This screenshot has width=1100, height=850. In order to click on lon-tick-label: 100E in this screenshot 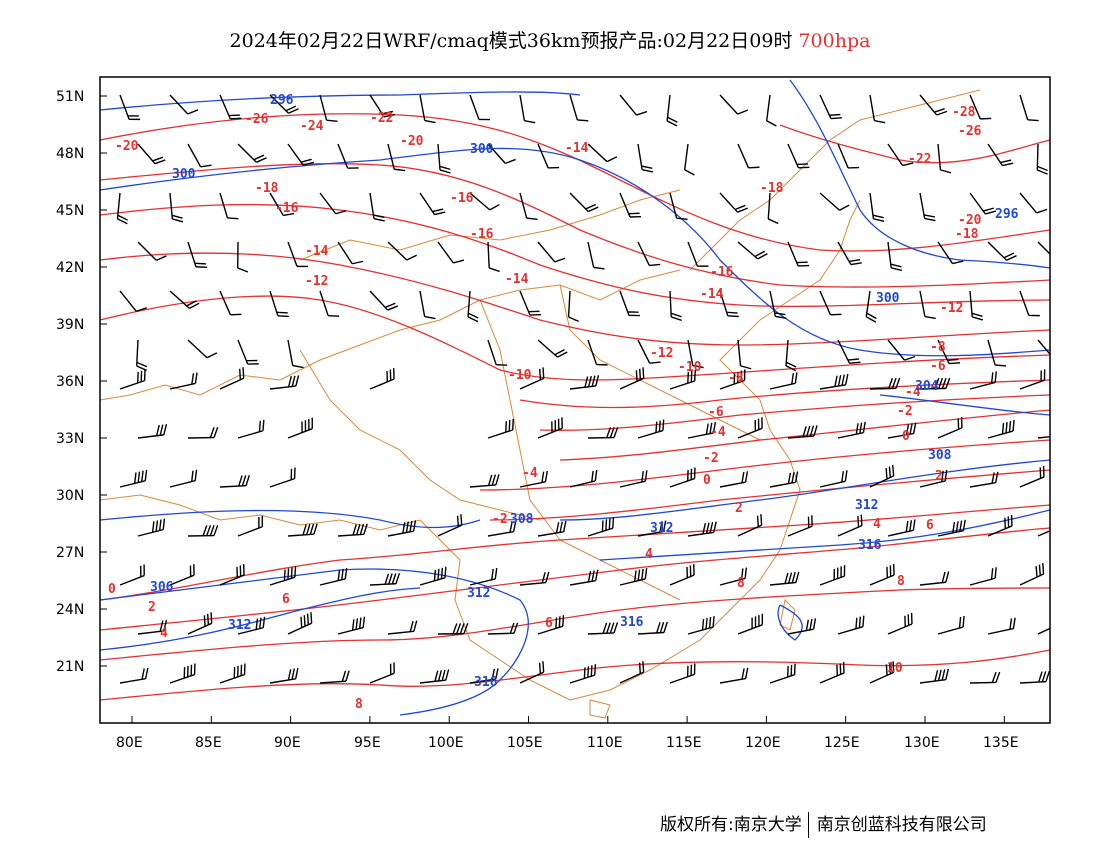, I will do `click(446, 743)`.